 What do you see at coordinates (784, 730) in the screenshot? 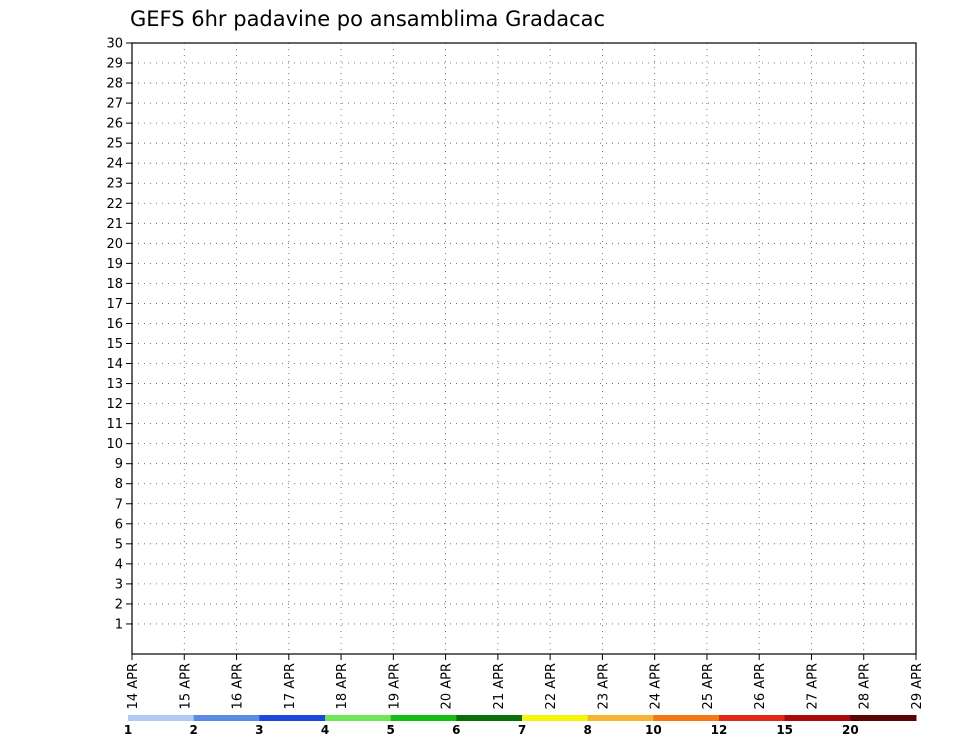
I see `legend-label: 15` at bounding box center [784, 730].